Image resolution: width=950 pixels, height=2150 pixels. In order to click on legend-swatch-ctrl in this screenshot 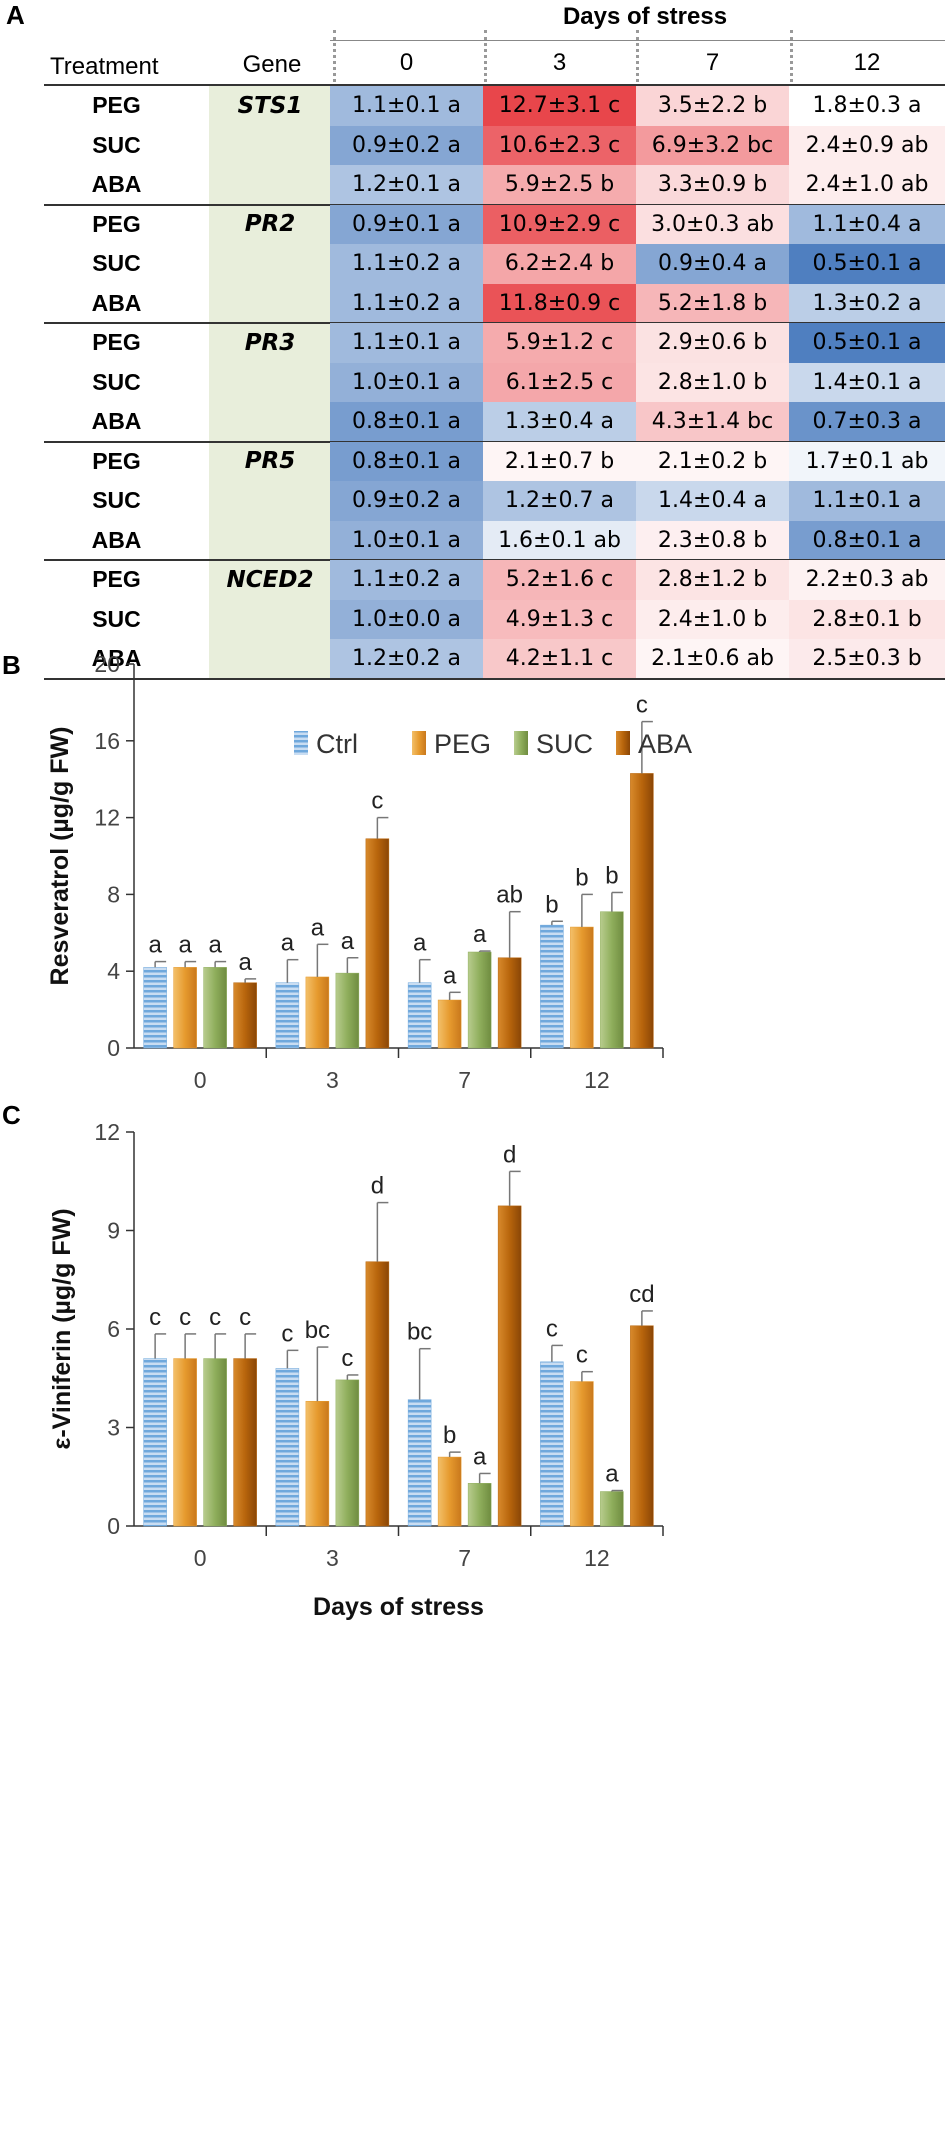, I will do `click(301, 743)`.